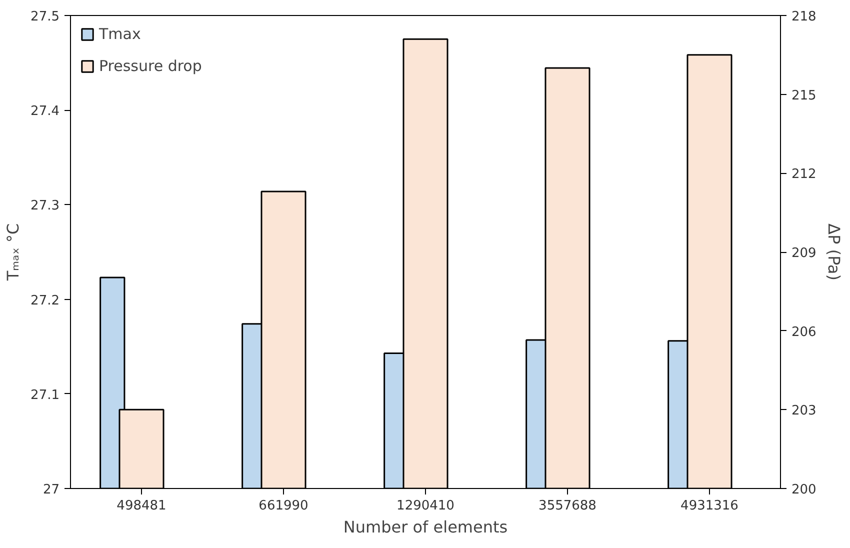 This screenshot has width=850, height=548. What do you see at coordinates (51, 490) in the screenshot?
I see `y-tick-label: 27` at bounding box center [51, 490].